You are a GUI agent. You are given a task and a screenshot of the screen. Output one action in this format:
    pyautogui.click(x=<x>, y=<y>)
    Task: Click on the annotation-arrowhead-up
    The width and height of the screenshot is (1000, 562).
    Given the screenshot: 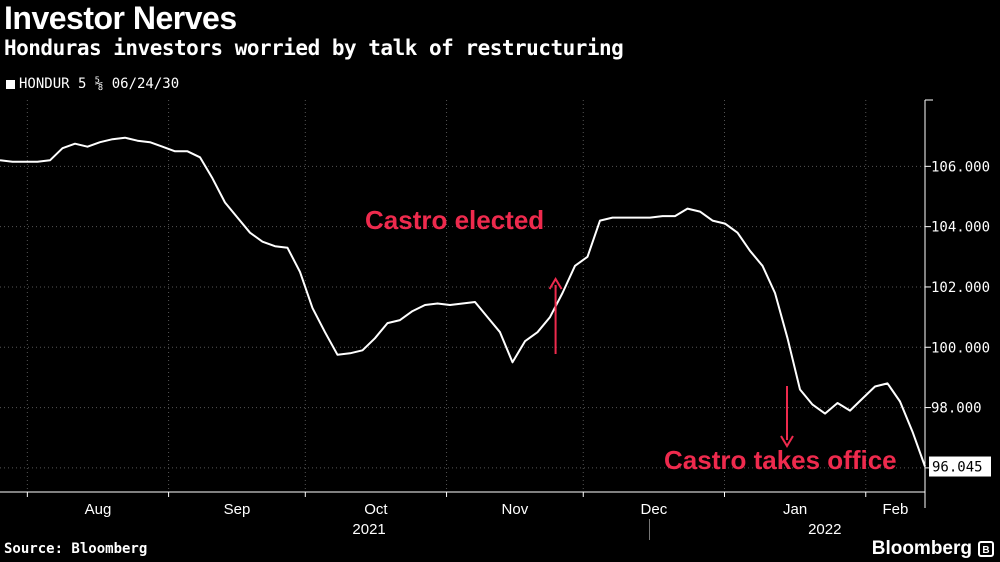 What is the action you would take?
    pyautogui.click(x=555, y=283)
    